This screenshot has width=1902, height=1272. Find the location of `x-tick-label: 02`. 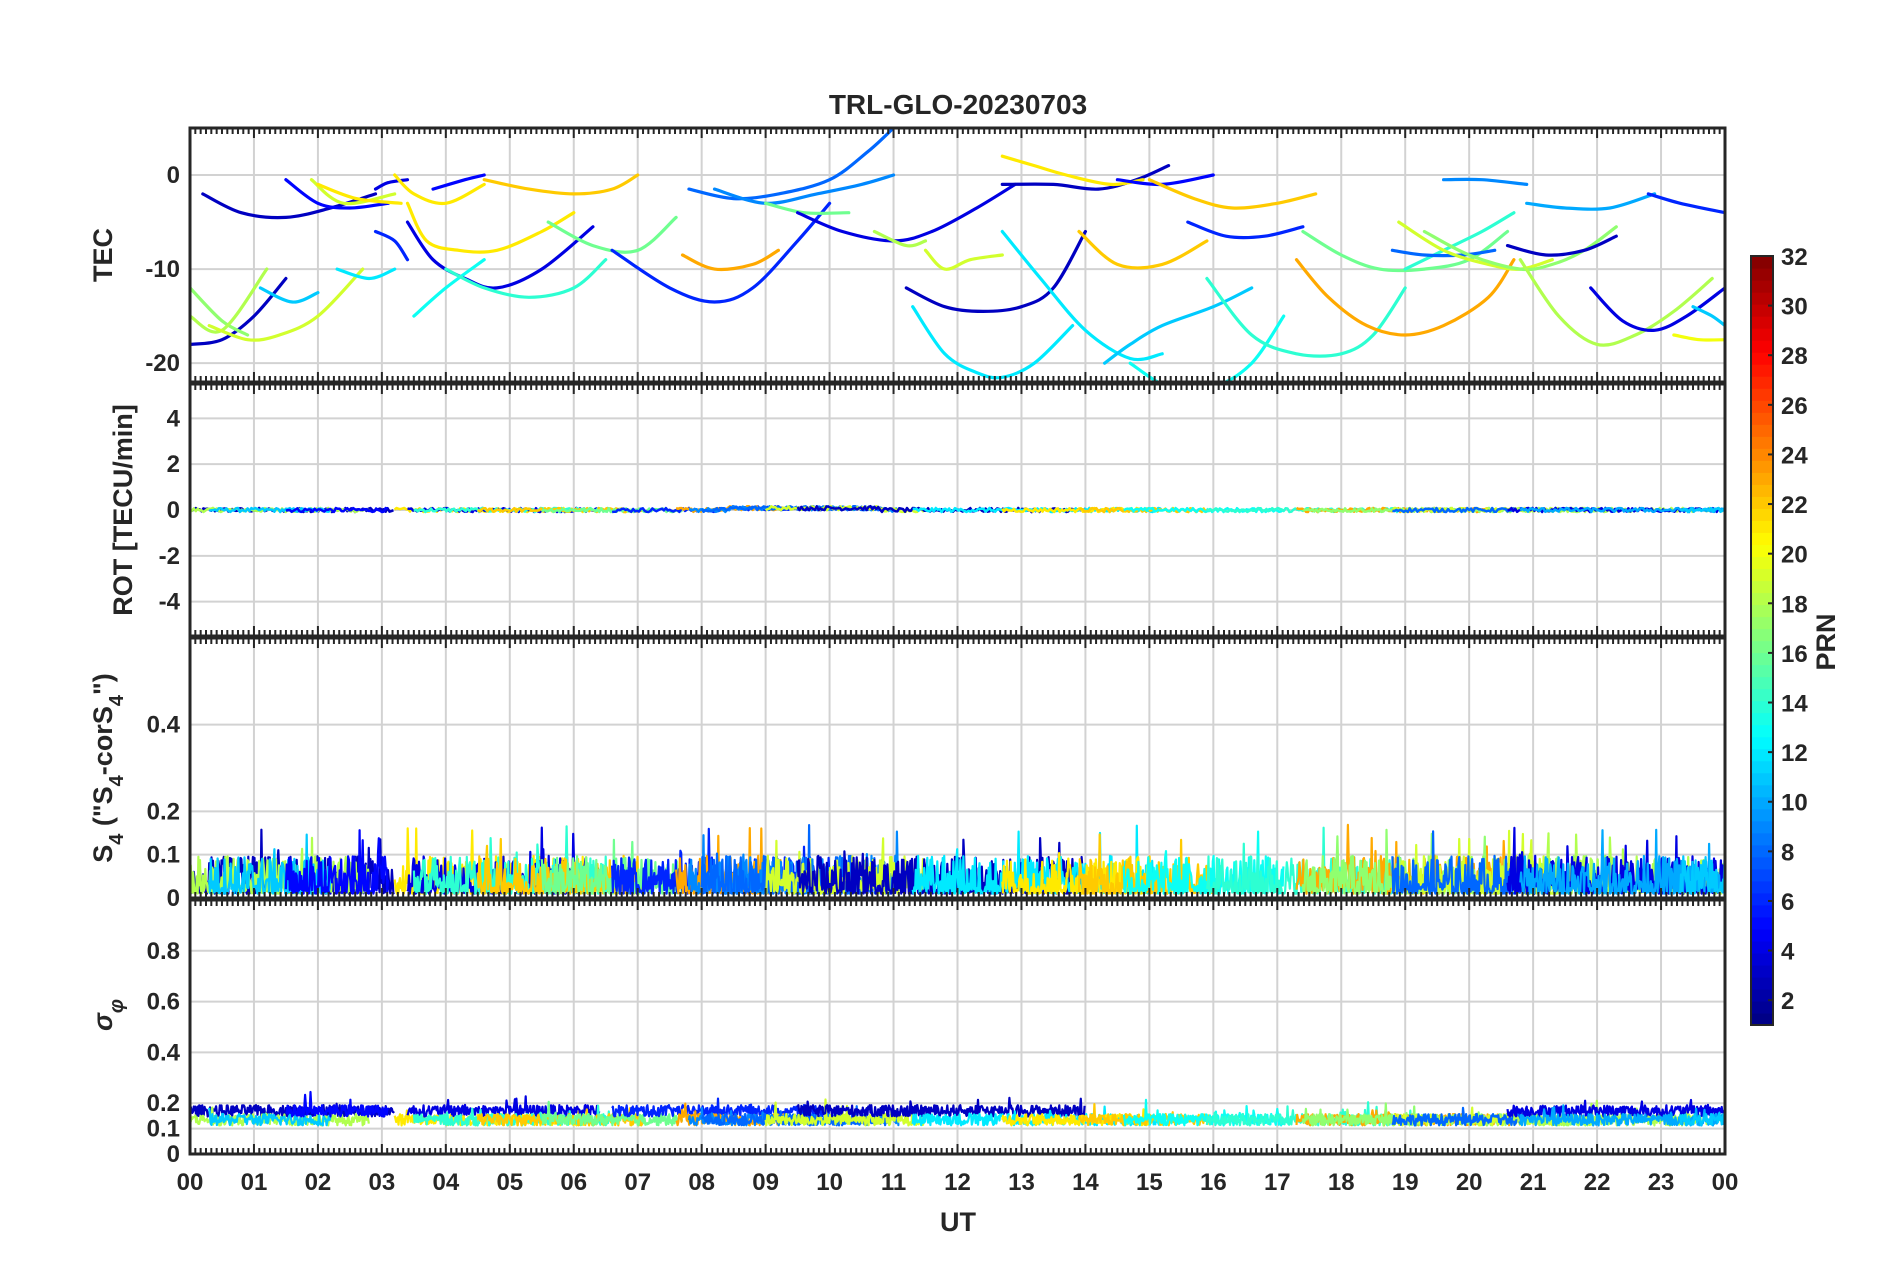

x-tick-label: 02 is located at coordinates (318, 1182).